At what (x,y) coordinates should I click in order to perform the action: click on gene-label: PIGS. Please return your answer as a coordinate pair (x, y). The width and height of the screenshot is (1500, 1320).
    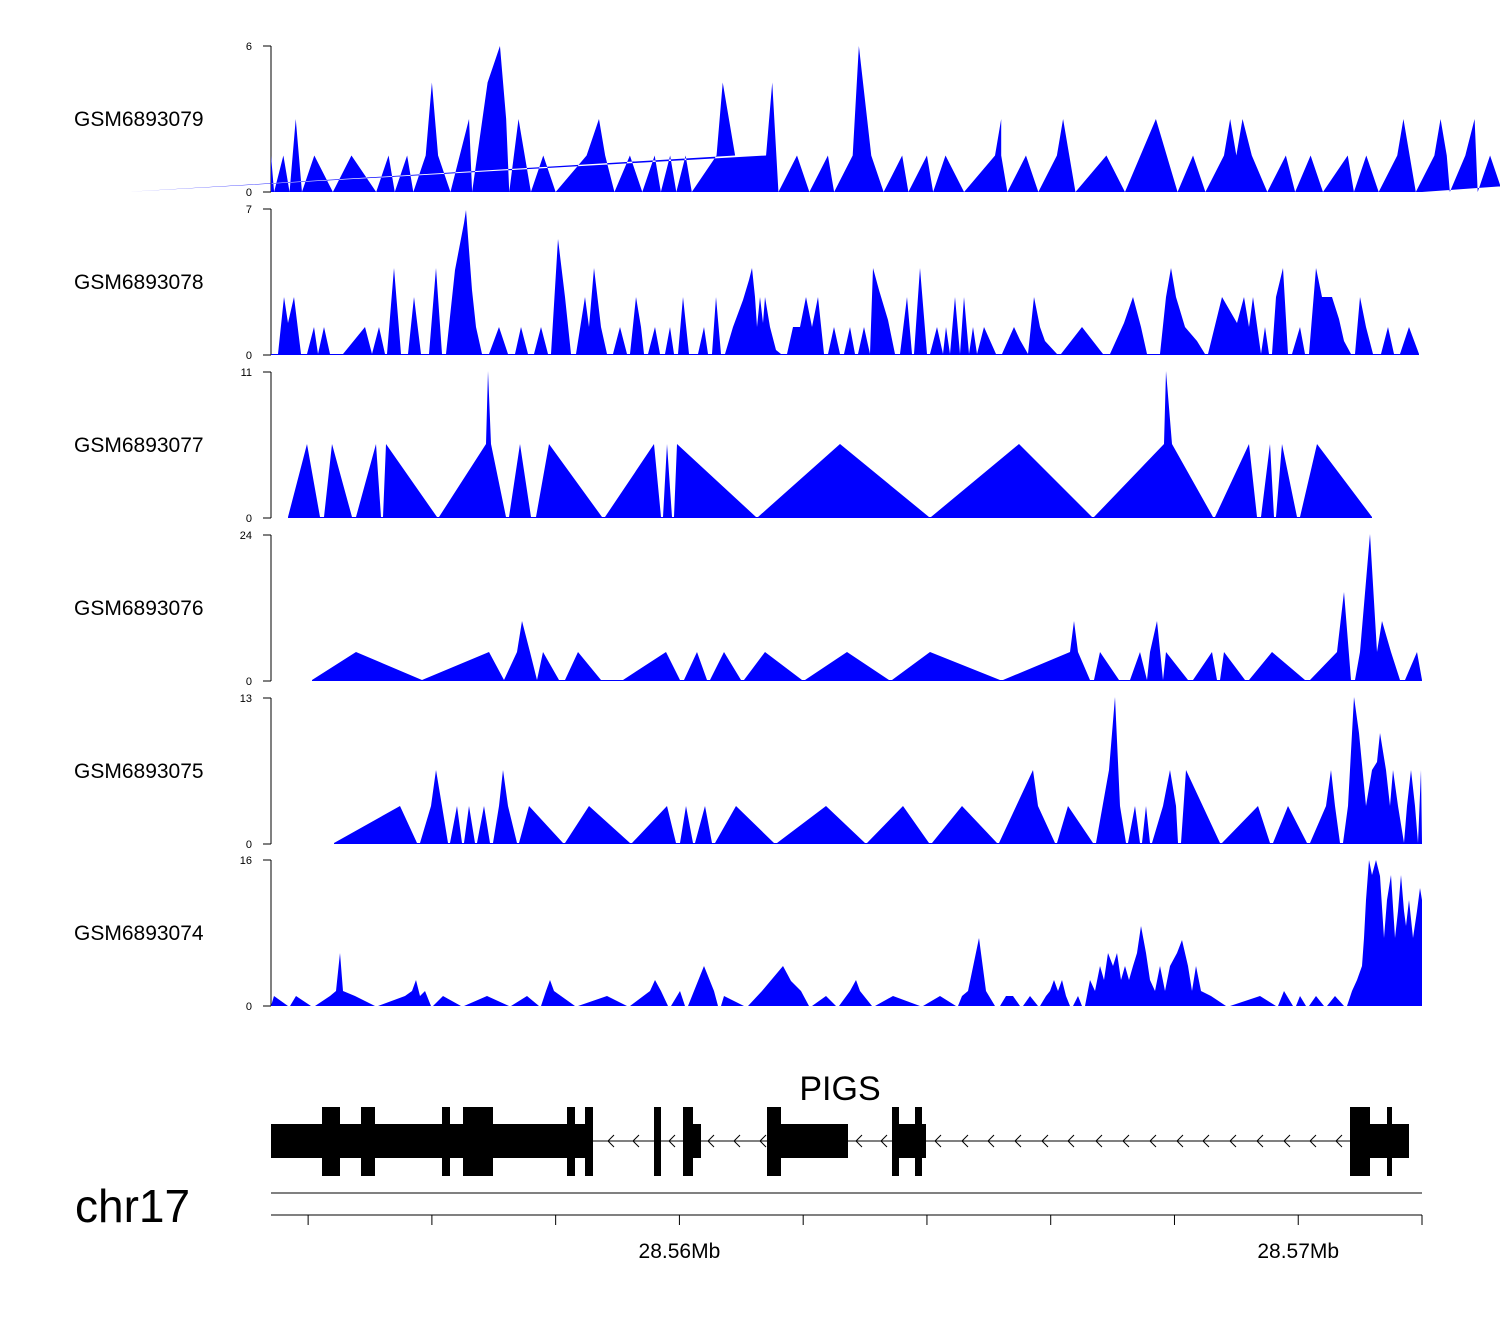
    Looking at the image, I should click on (839, 1089).